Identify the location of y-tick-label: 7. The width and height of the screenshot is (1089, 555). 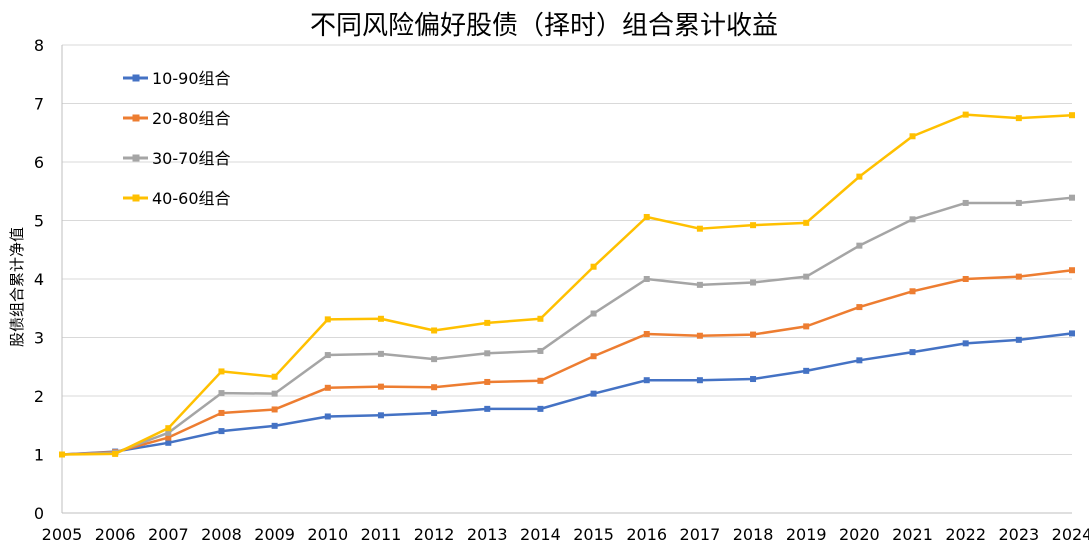
(39, 104).